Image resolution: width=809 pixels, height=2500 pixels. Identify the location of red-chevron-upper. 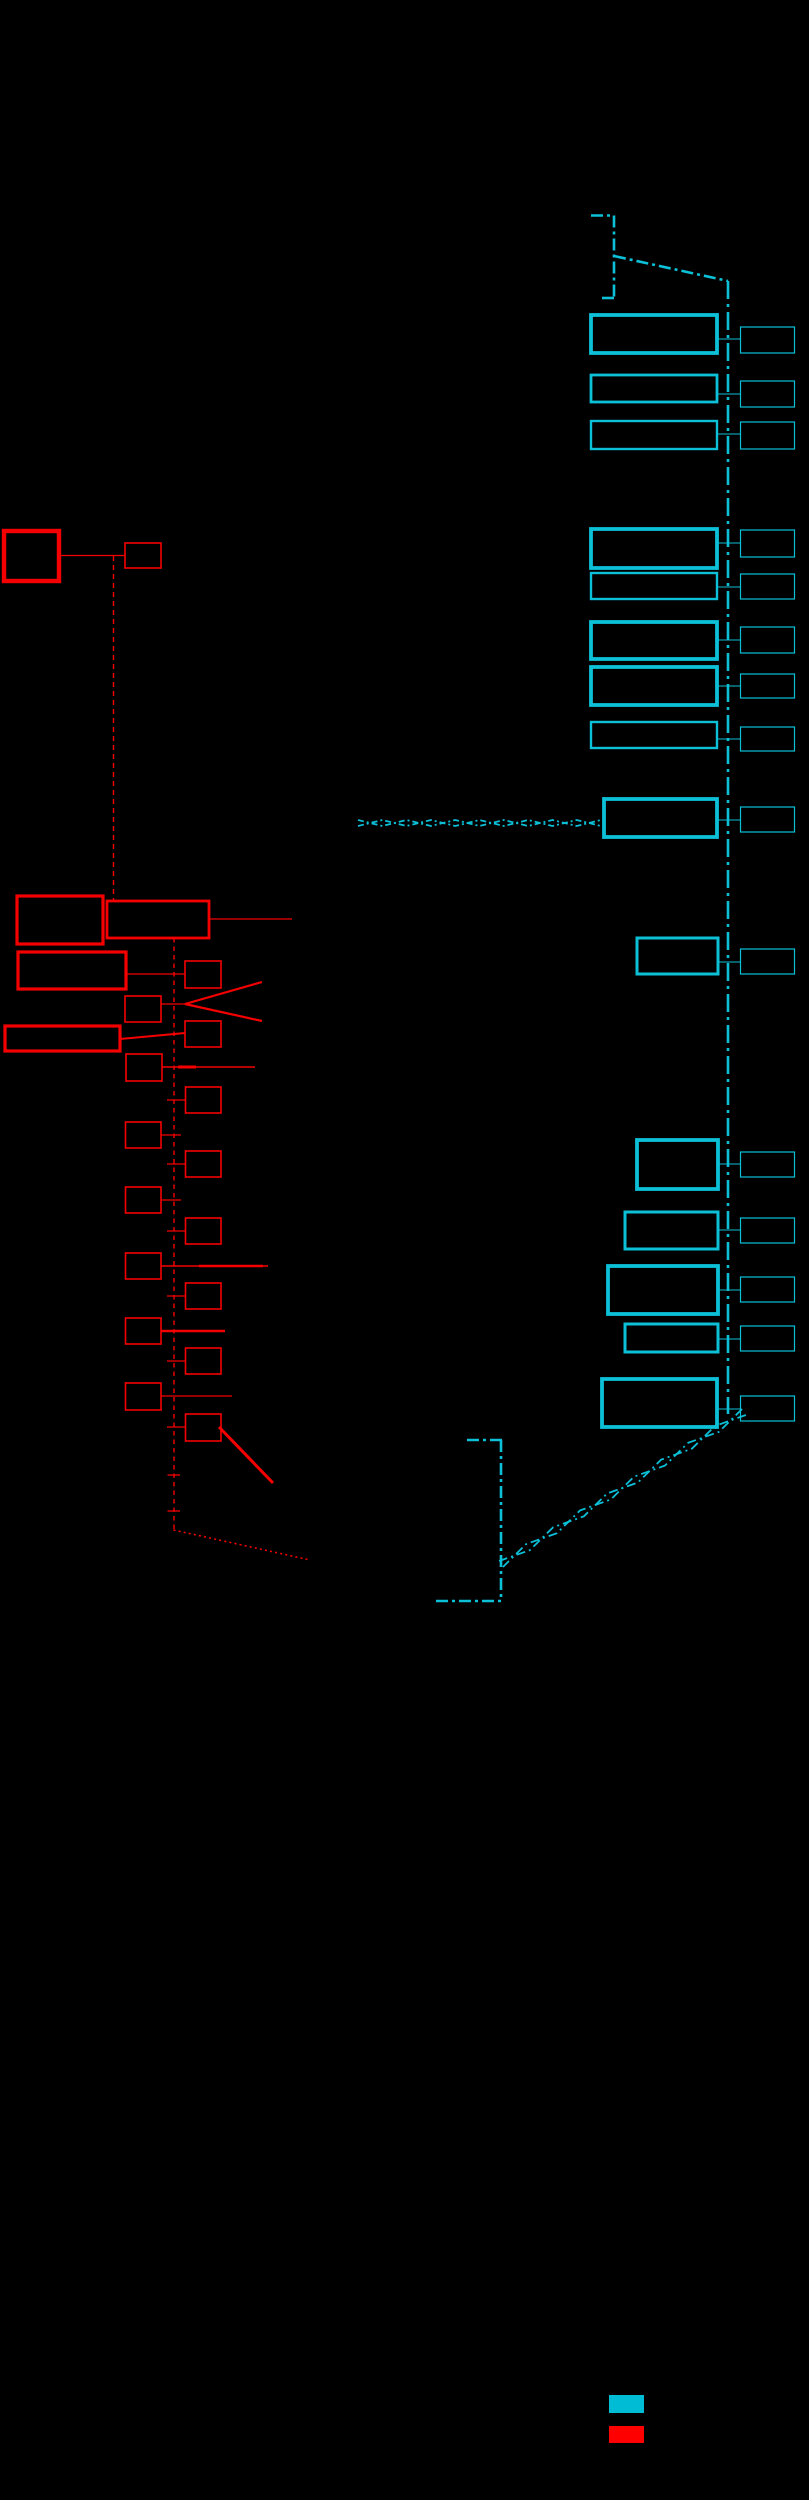
(223, 993).